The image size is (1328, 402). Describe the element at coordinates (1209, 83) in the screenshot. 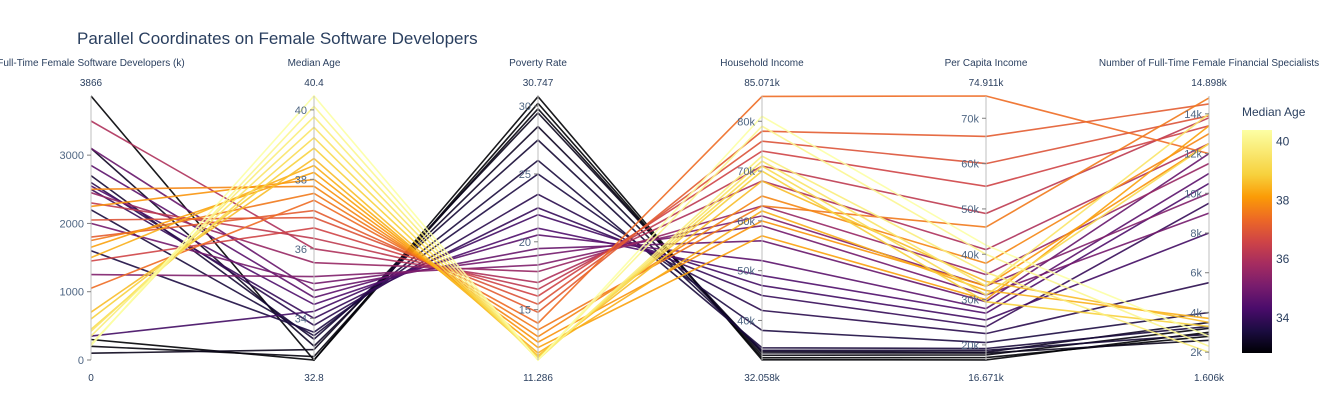

I see `axis-range-max: 14.898k` at that location.